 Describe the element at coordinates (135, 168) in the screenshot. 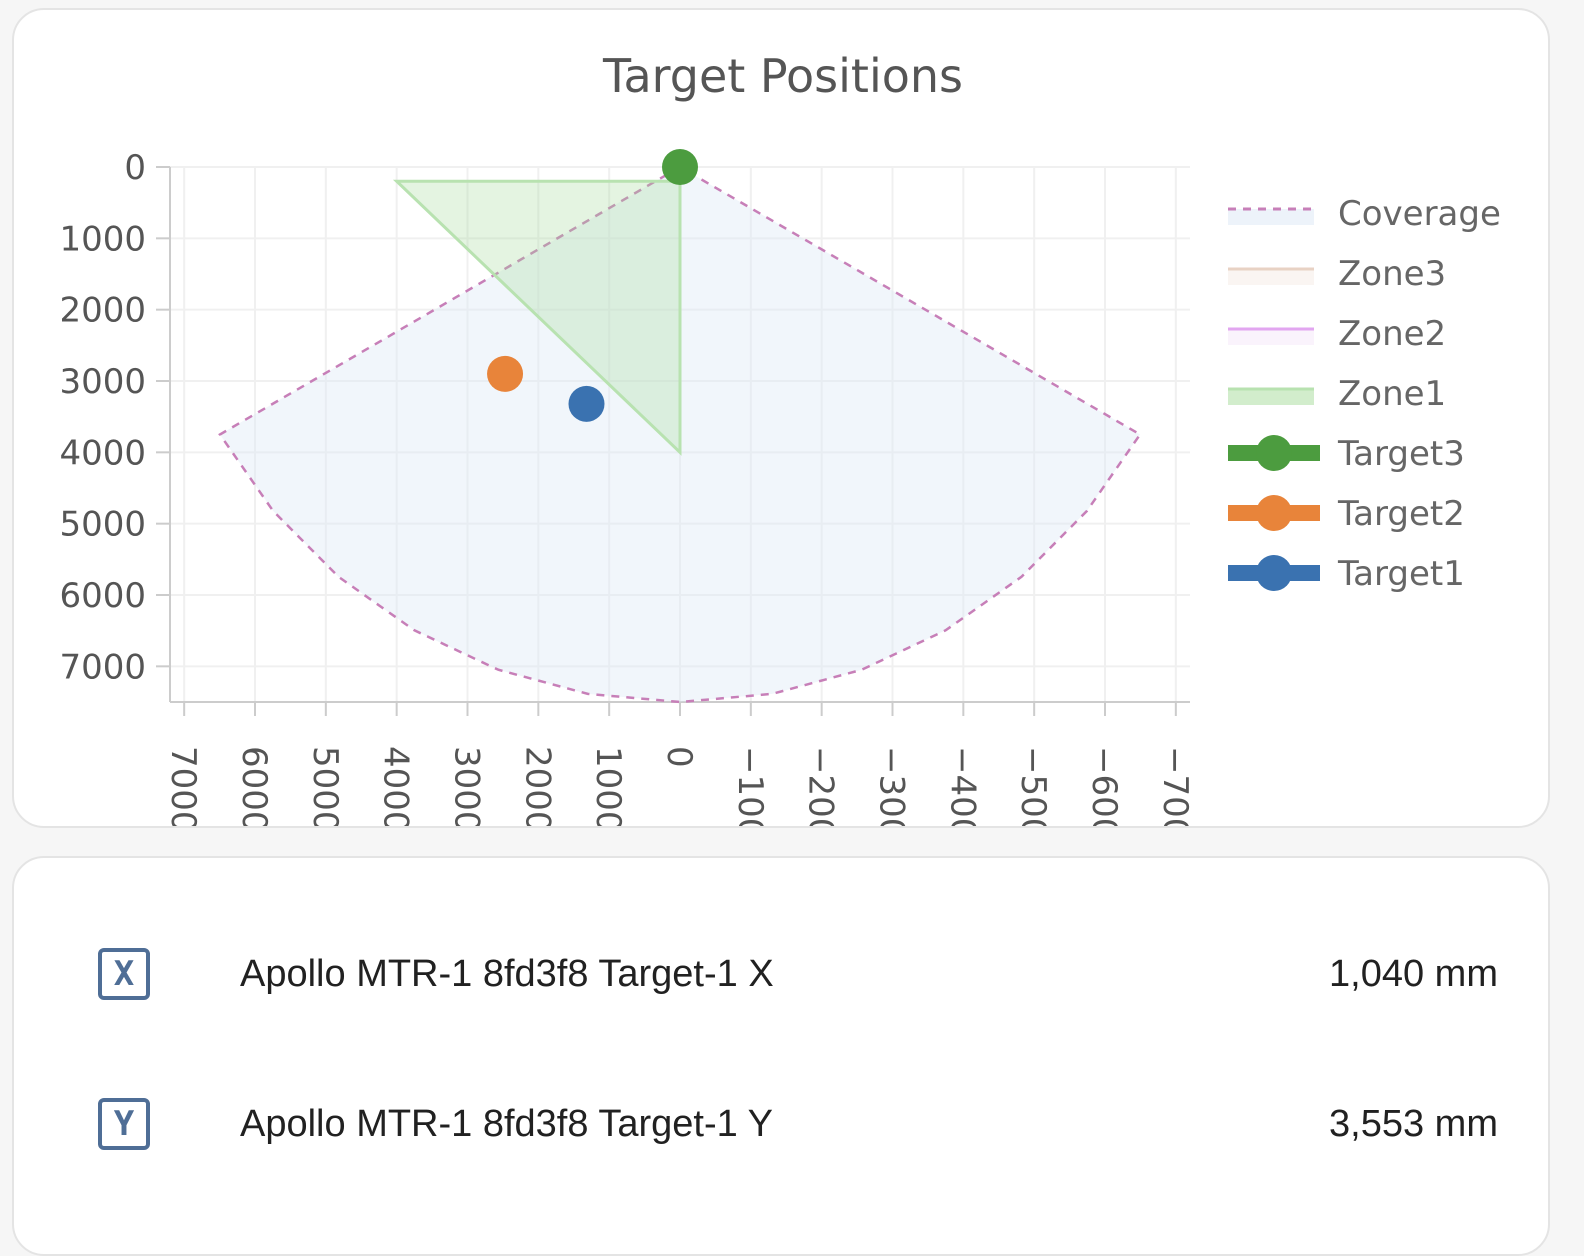

I see `y-tick-label: 0` at that location.